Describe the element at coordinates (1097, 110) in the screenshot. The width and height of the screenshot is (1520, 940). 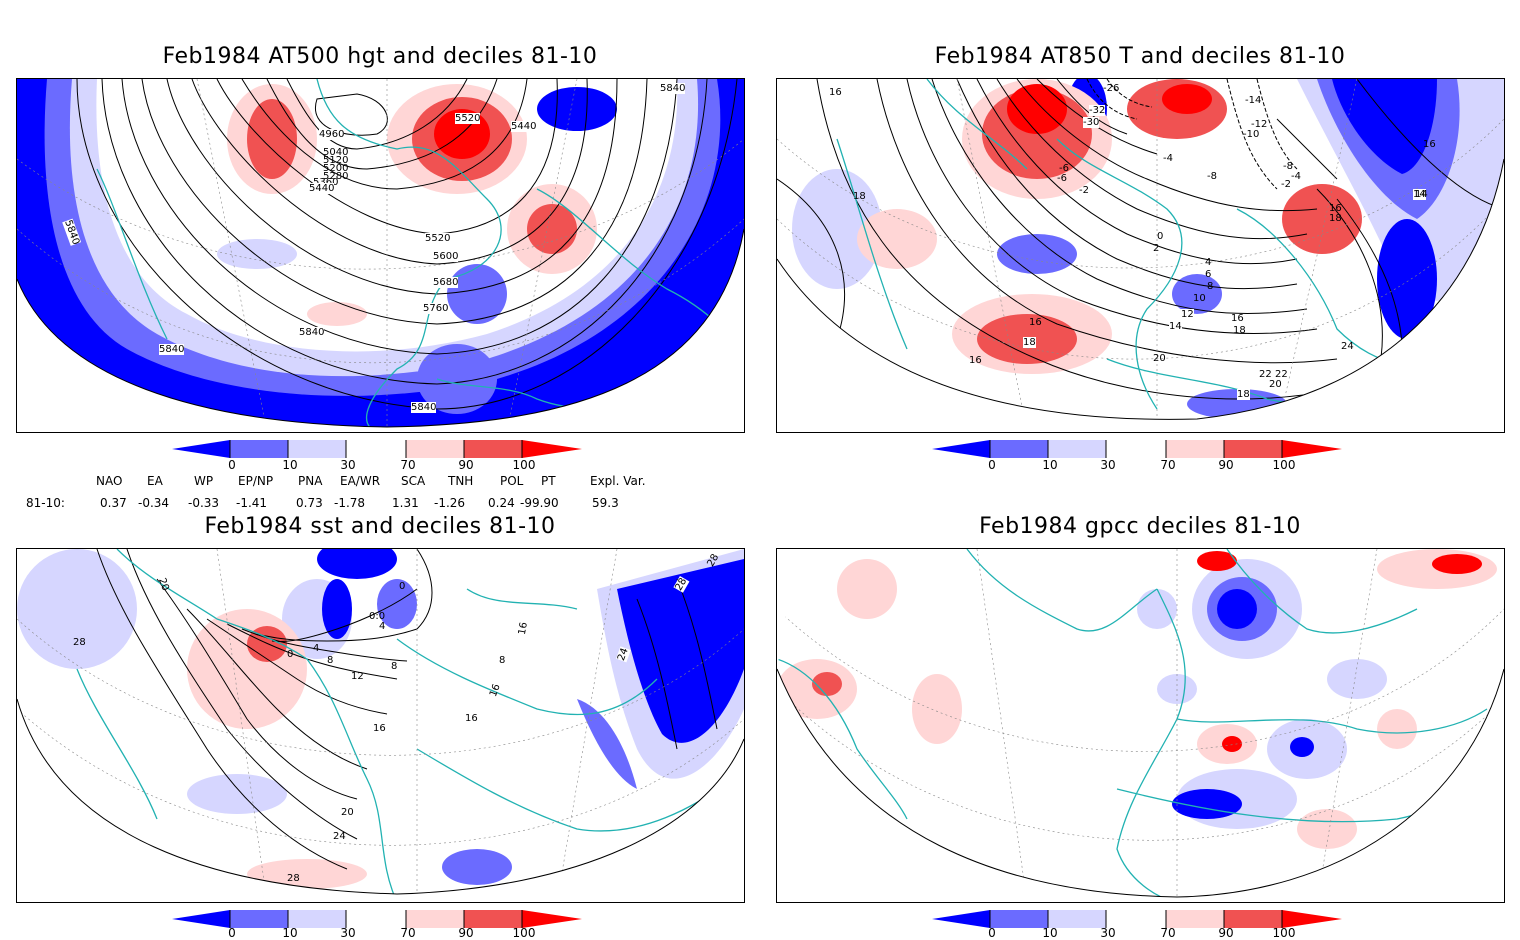
I see `contour-label: -32` at that location.